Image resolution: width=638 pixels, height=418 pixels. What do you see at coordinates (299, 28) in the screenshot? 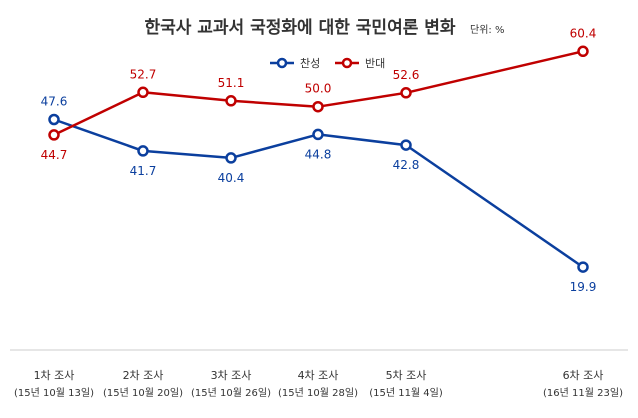
I see `chart-title: 한국사 교과서 국정화에 대한 국민여론 변화` at bounding box center [299, 28].